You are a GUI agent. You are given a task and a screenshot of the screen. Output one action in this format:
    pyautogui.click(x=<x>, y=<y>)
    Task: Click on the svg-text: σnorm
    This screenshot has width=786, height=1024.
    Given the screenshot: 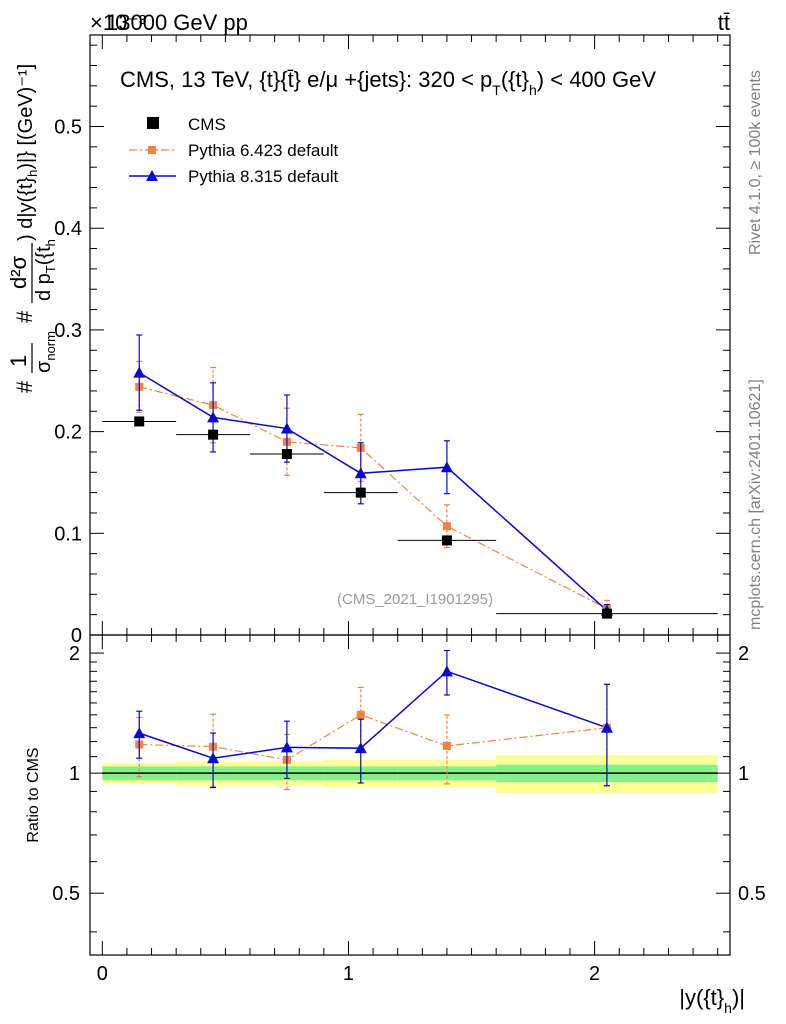 What is the action you would take?
    pyautogui.click(x=45, y=352)
    